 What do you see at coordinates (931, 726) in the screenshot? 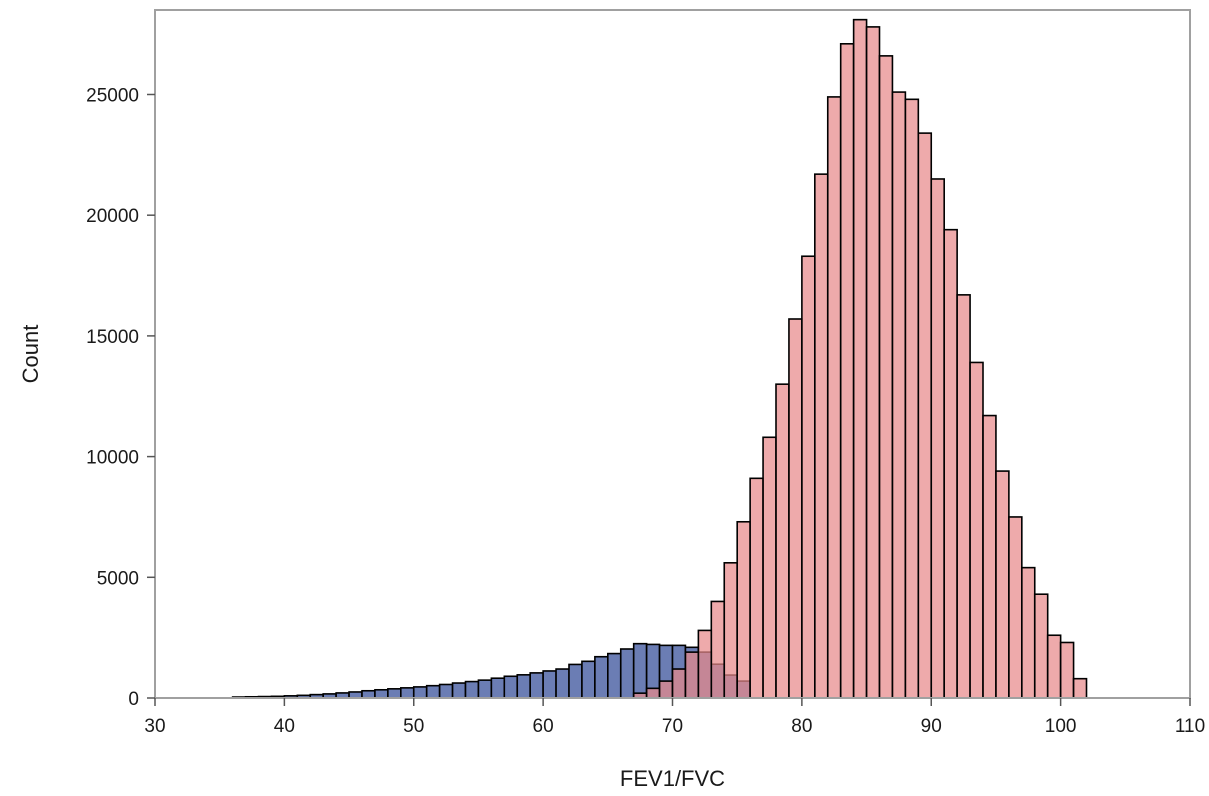
I see `x-tick-label: 90` at bounding box center [931, 726].